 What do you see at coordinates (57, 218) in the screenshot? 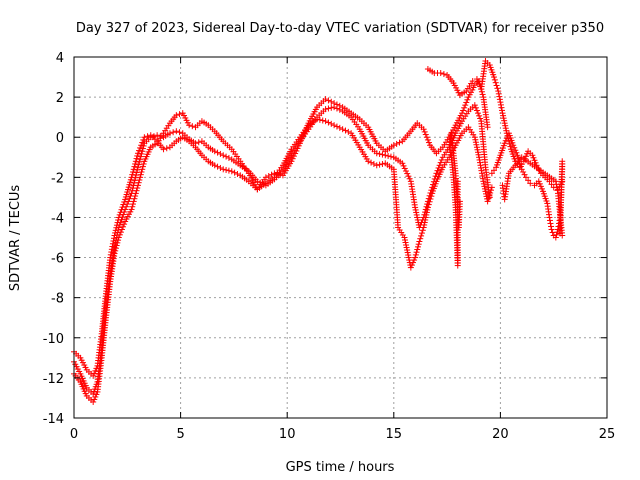
I see `y-tick-label: -4` at bounding box center [57, 218].